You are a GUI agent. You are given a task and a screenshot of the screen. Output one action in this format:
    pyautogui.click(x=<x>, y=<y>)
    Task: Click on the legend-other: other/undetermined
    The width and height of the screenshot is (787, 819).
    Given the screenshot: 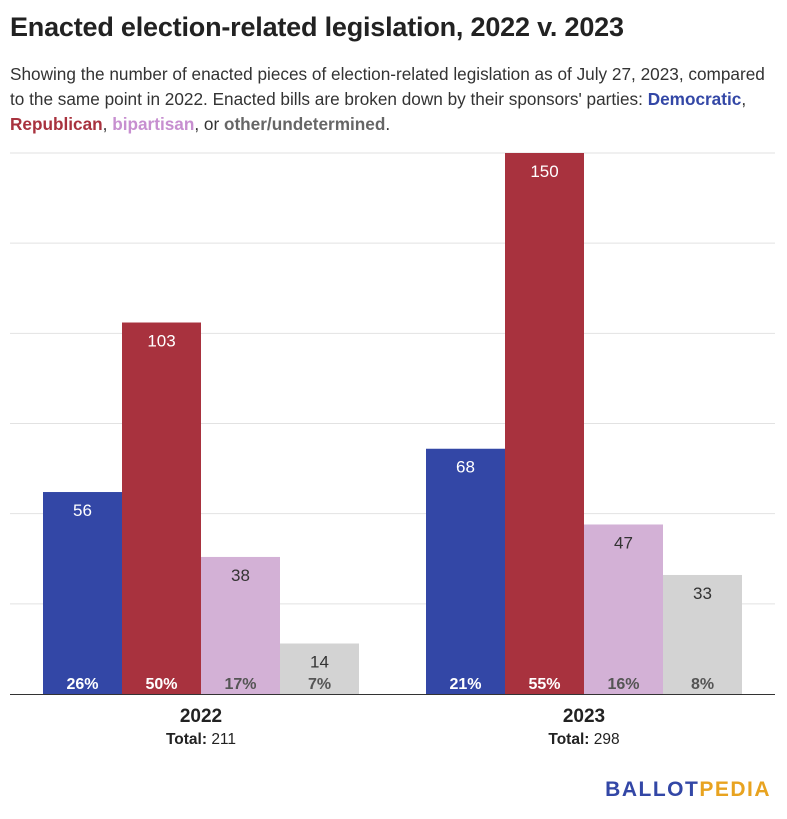 What is the action you would take?
    pyautogui.click(x=304, y=124)
    